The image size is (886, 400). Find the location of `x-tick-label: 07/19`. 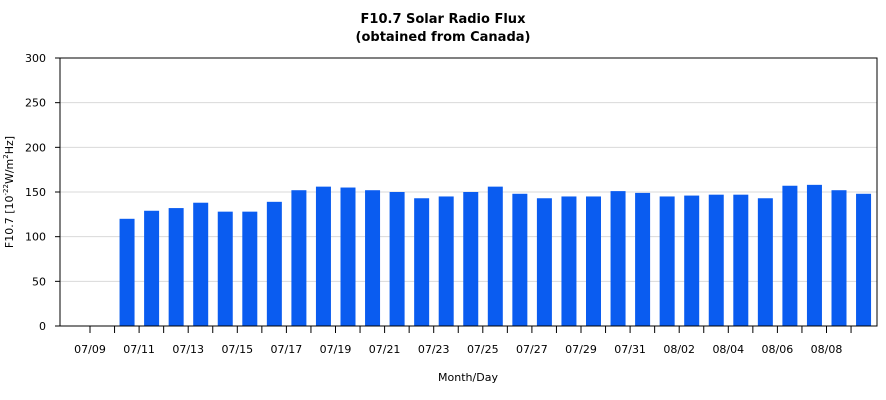

x-tick-label: 07/19 is located at coordinates (336, 349).